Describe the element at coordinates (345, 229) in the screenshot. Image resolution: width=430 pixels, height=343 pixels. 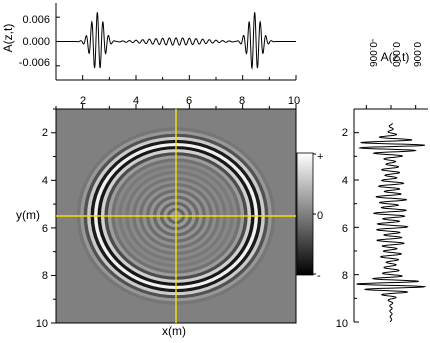
I see `side-ytick-label: 6` at that location.